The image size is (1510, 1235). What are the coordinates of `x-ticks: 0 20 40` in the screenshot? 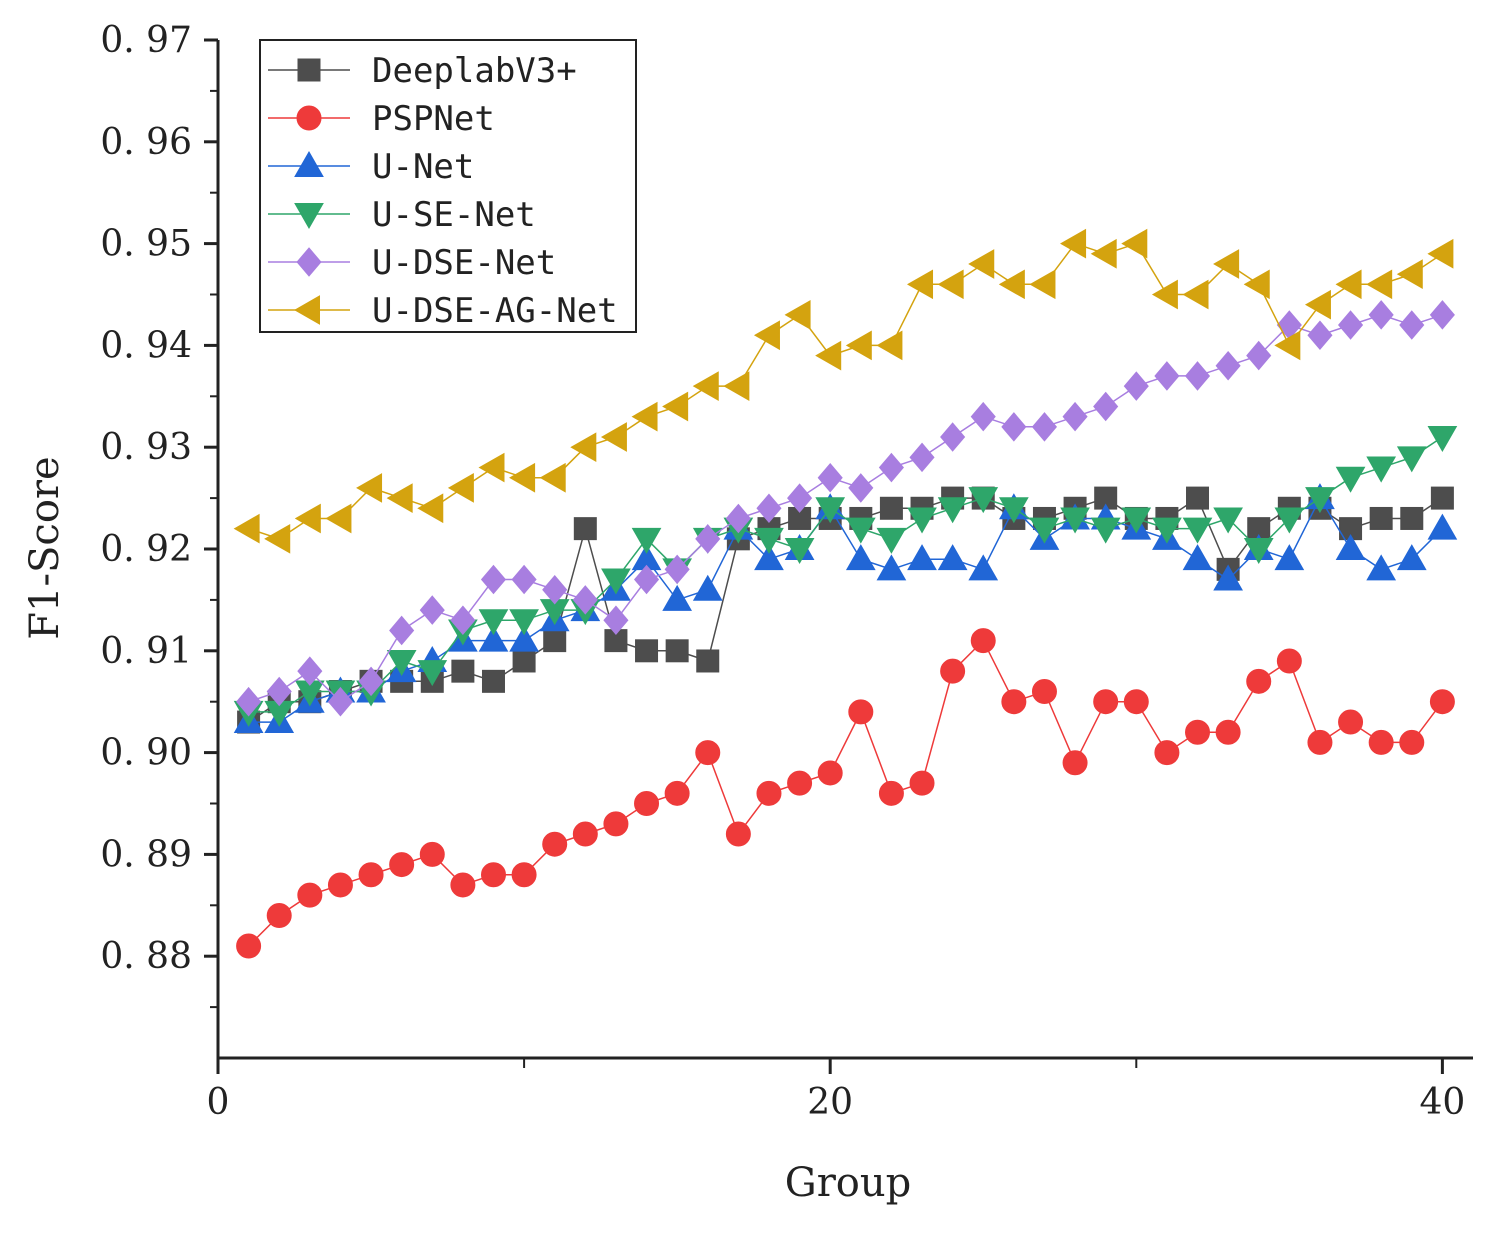 It's located at (836, 1090).